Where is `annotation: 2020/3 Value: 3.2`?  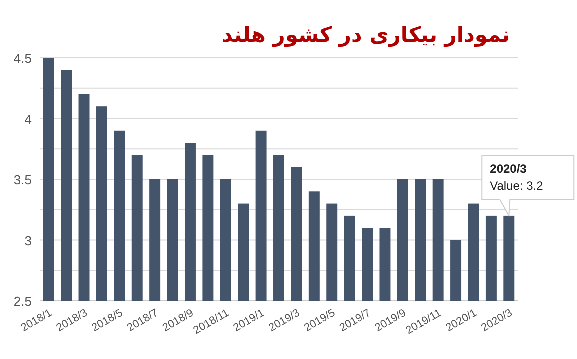 annotation: 2020/3 Value: 3.2 is located at coordinates (517, 177).